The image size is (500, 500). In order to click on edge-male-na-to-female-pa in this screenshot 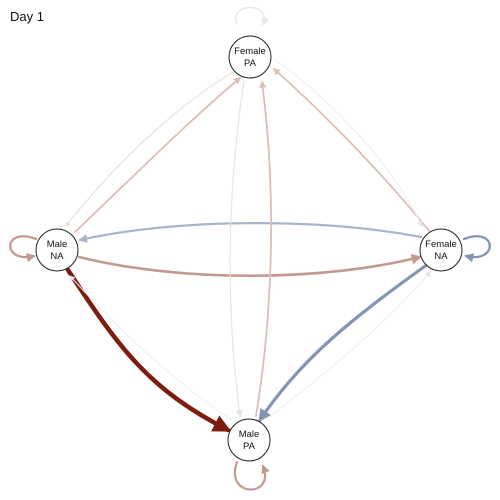, I will do `click(158, 155)`.